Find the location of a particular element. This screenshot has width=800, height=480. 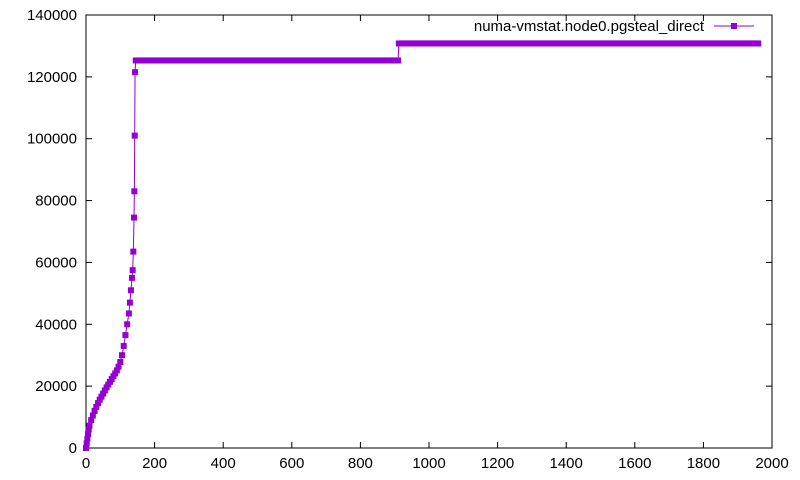

x-tick-label: 1800 is located at coordinates (703, 463).